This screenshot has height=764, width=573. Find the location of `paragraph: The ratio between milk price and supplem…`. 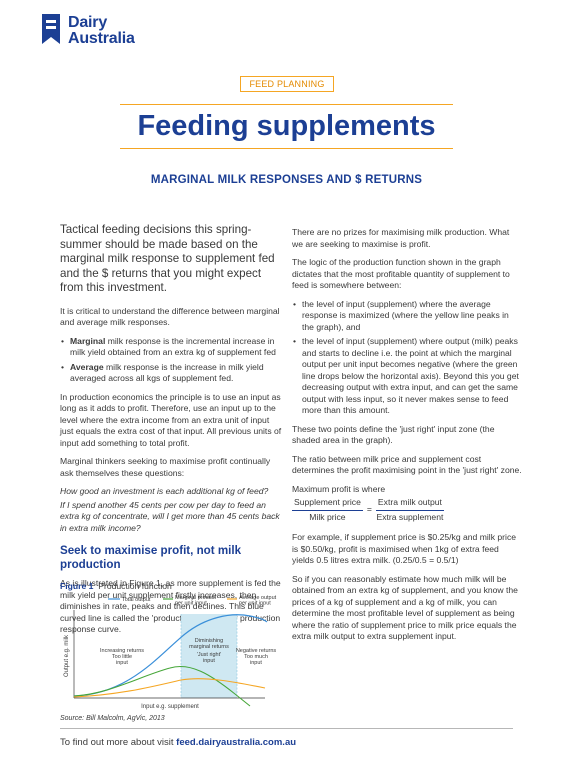

paragraph: The ratio between milk price and supplem… is located at coordinates (407, 464).